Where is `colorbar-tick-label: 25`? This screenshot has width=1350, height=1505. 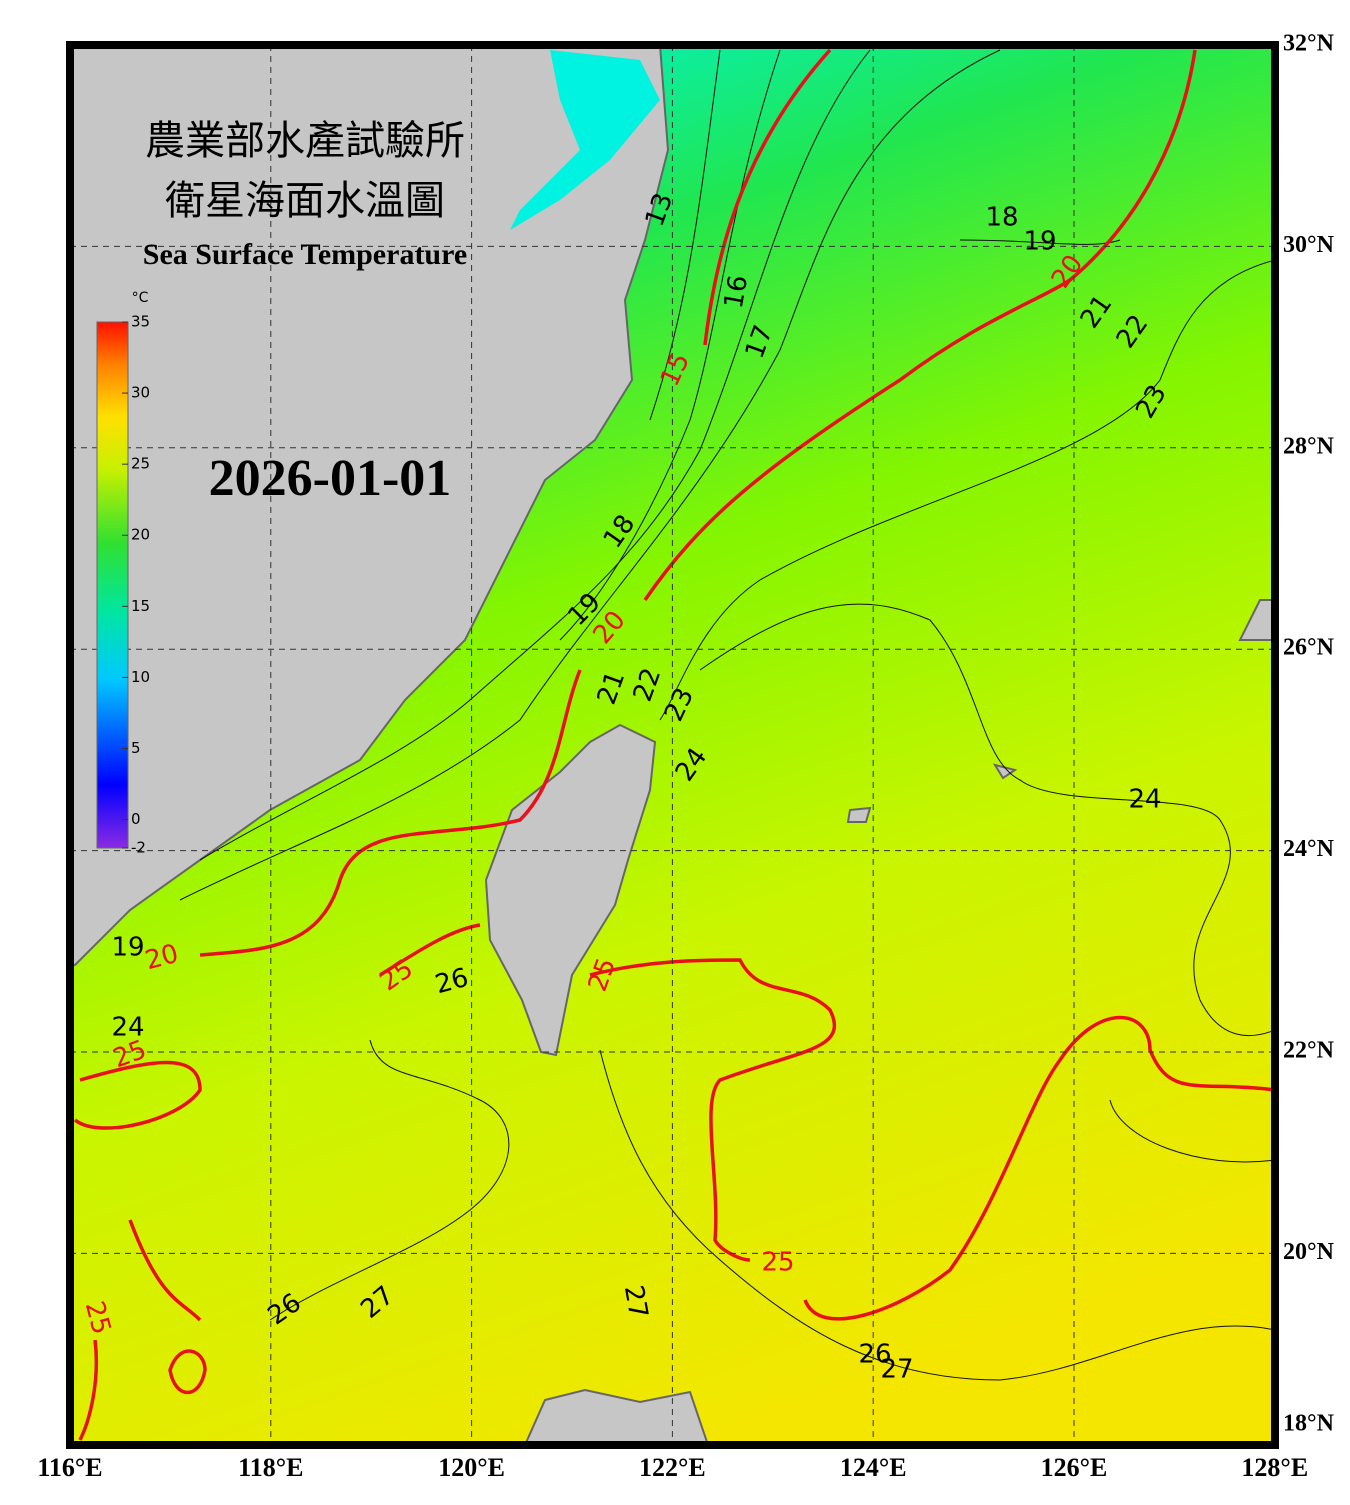 colorbar-tick-label: 25 is located at coordinates (140, 464).